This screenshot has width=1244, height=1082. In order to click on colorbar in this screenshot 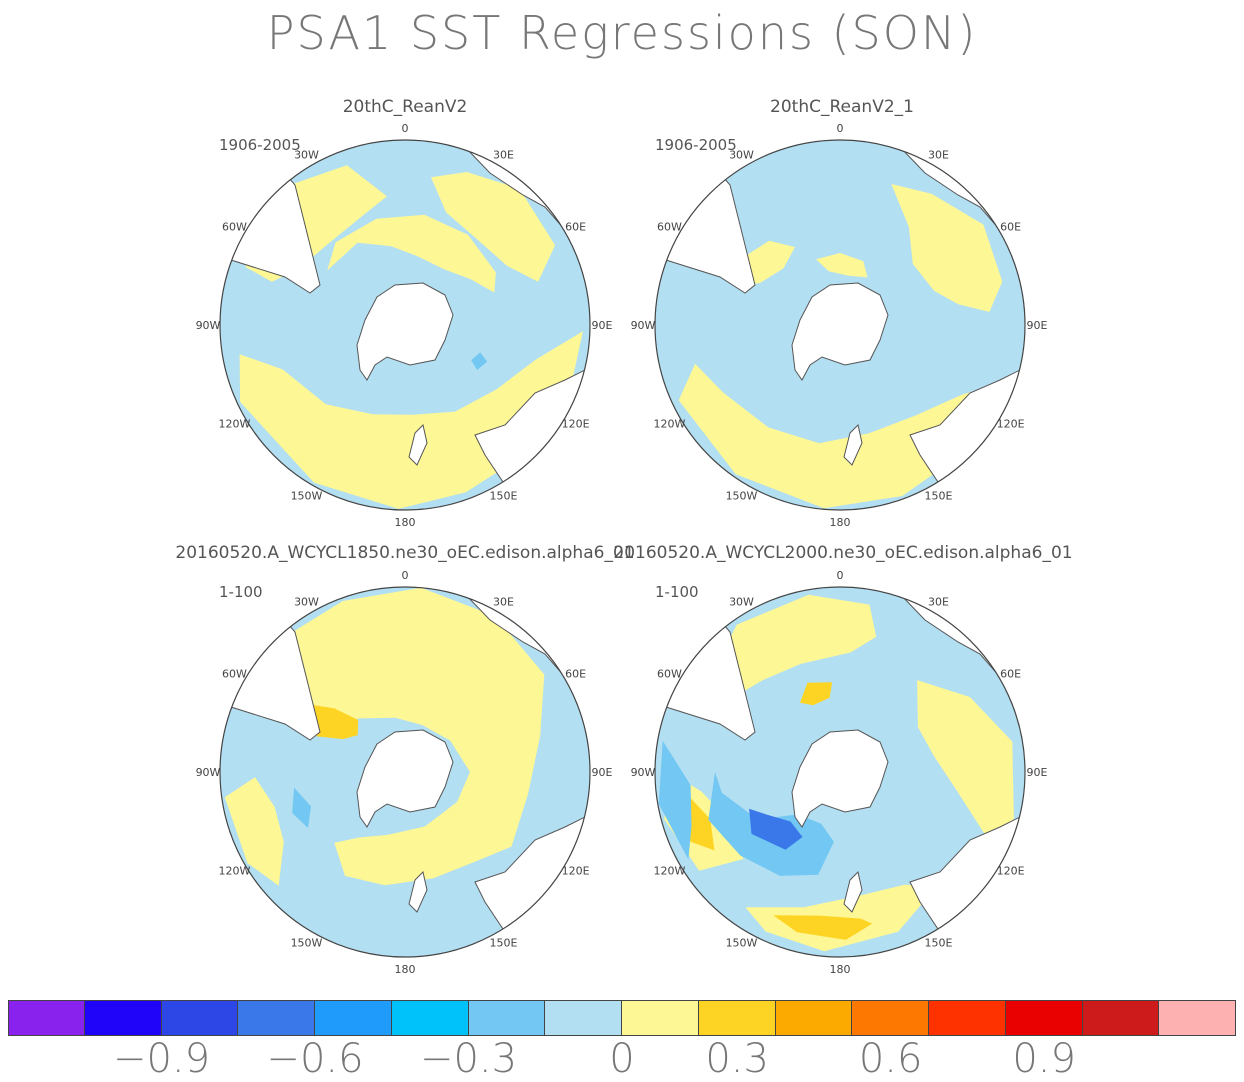, I will do `click(622, 1018)`.